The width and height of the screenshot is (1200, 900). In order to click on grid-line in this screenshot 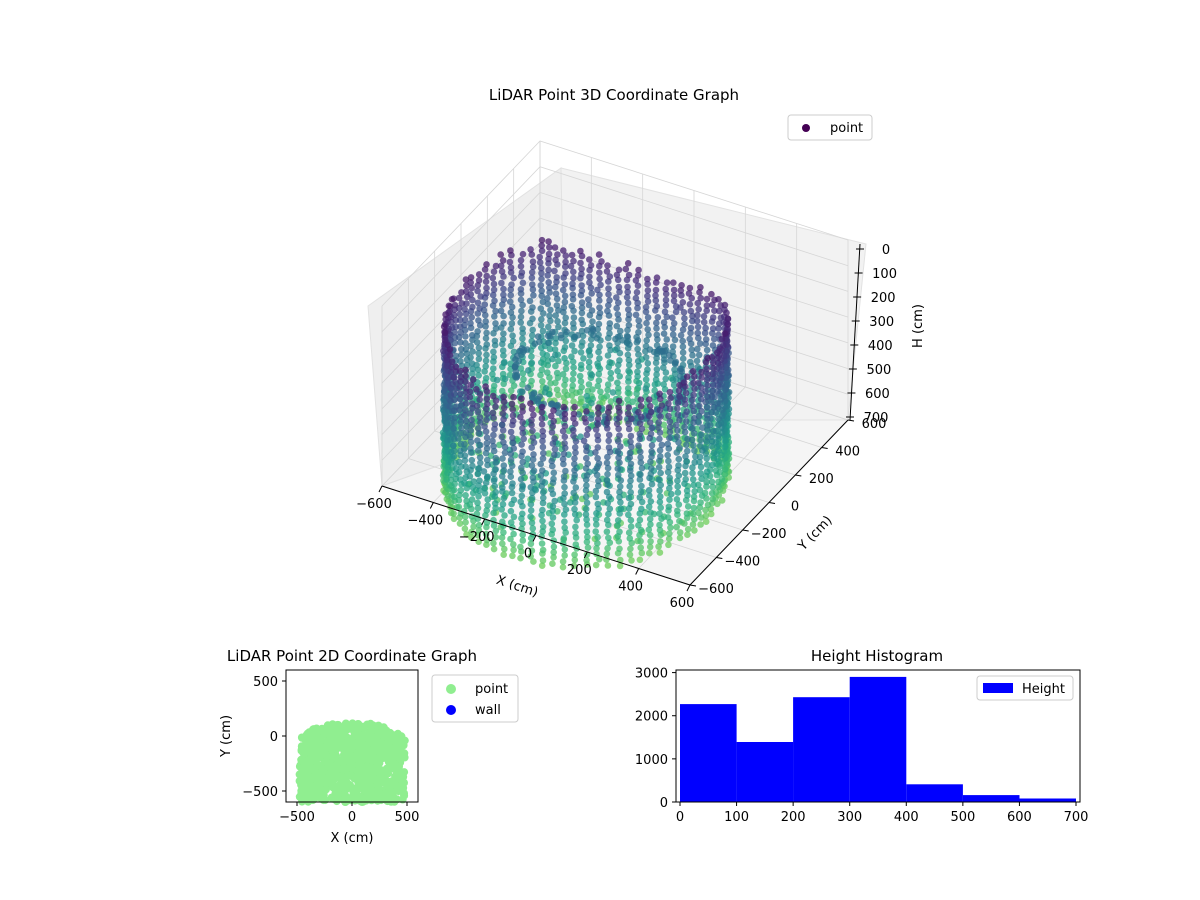, I will do `click(615, 223)`.